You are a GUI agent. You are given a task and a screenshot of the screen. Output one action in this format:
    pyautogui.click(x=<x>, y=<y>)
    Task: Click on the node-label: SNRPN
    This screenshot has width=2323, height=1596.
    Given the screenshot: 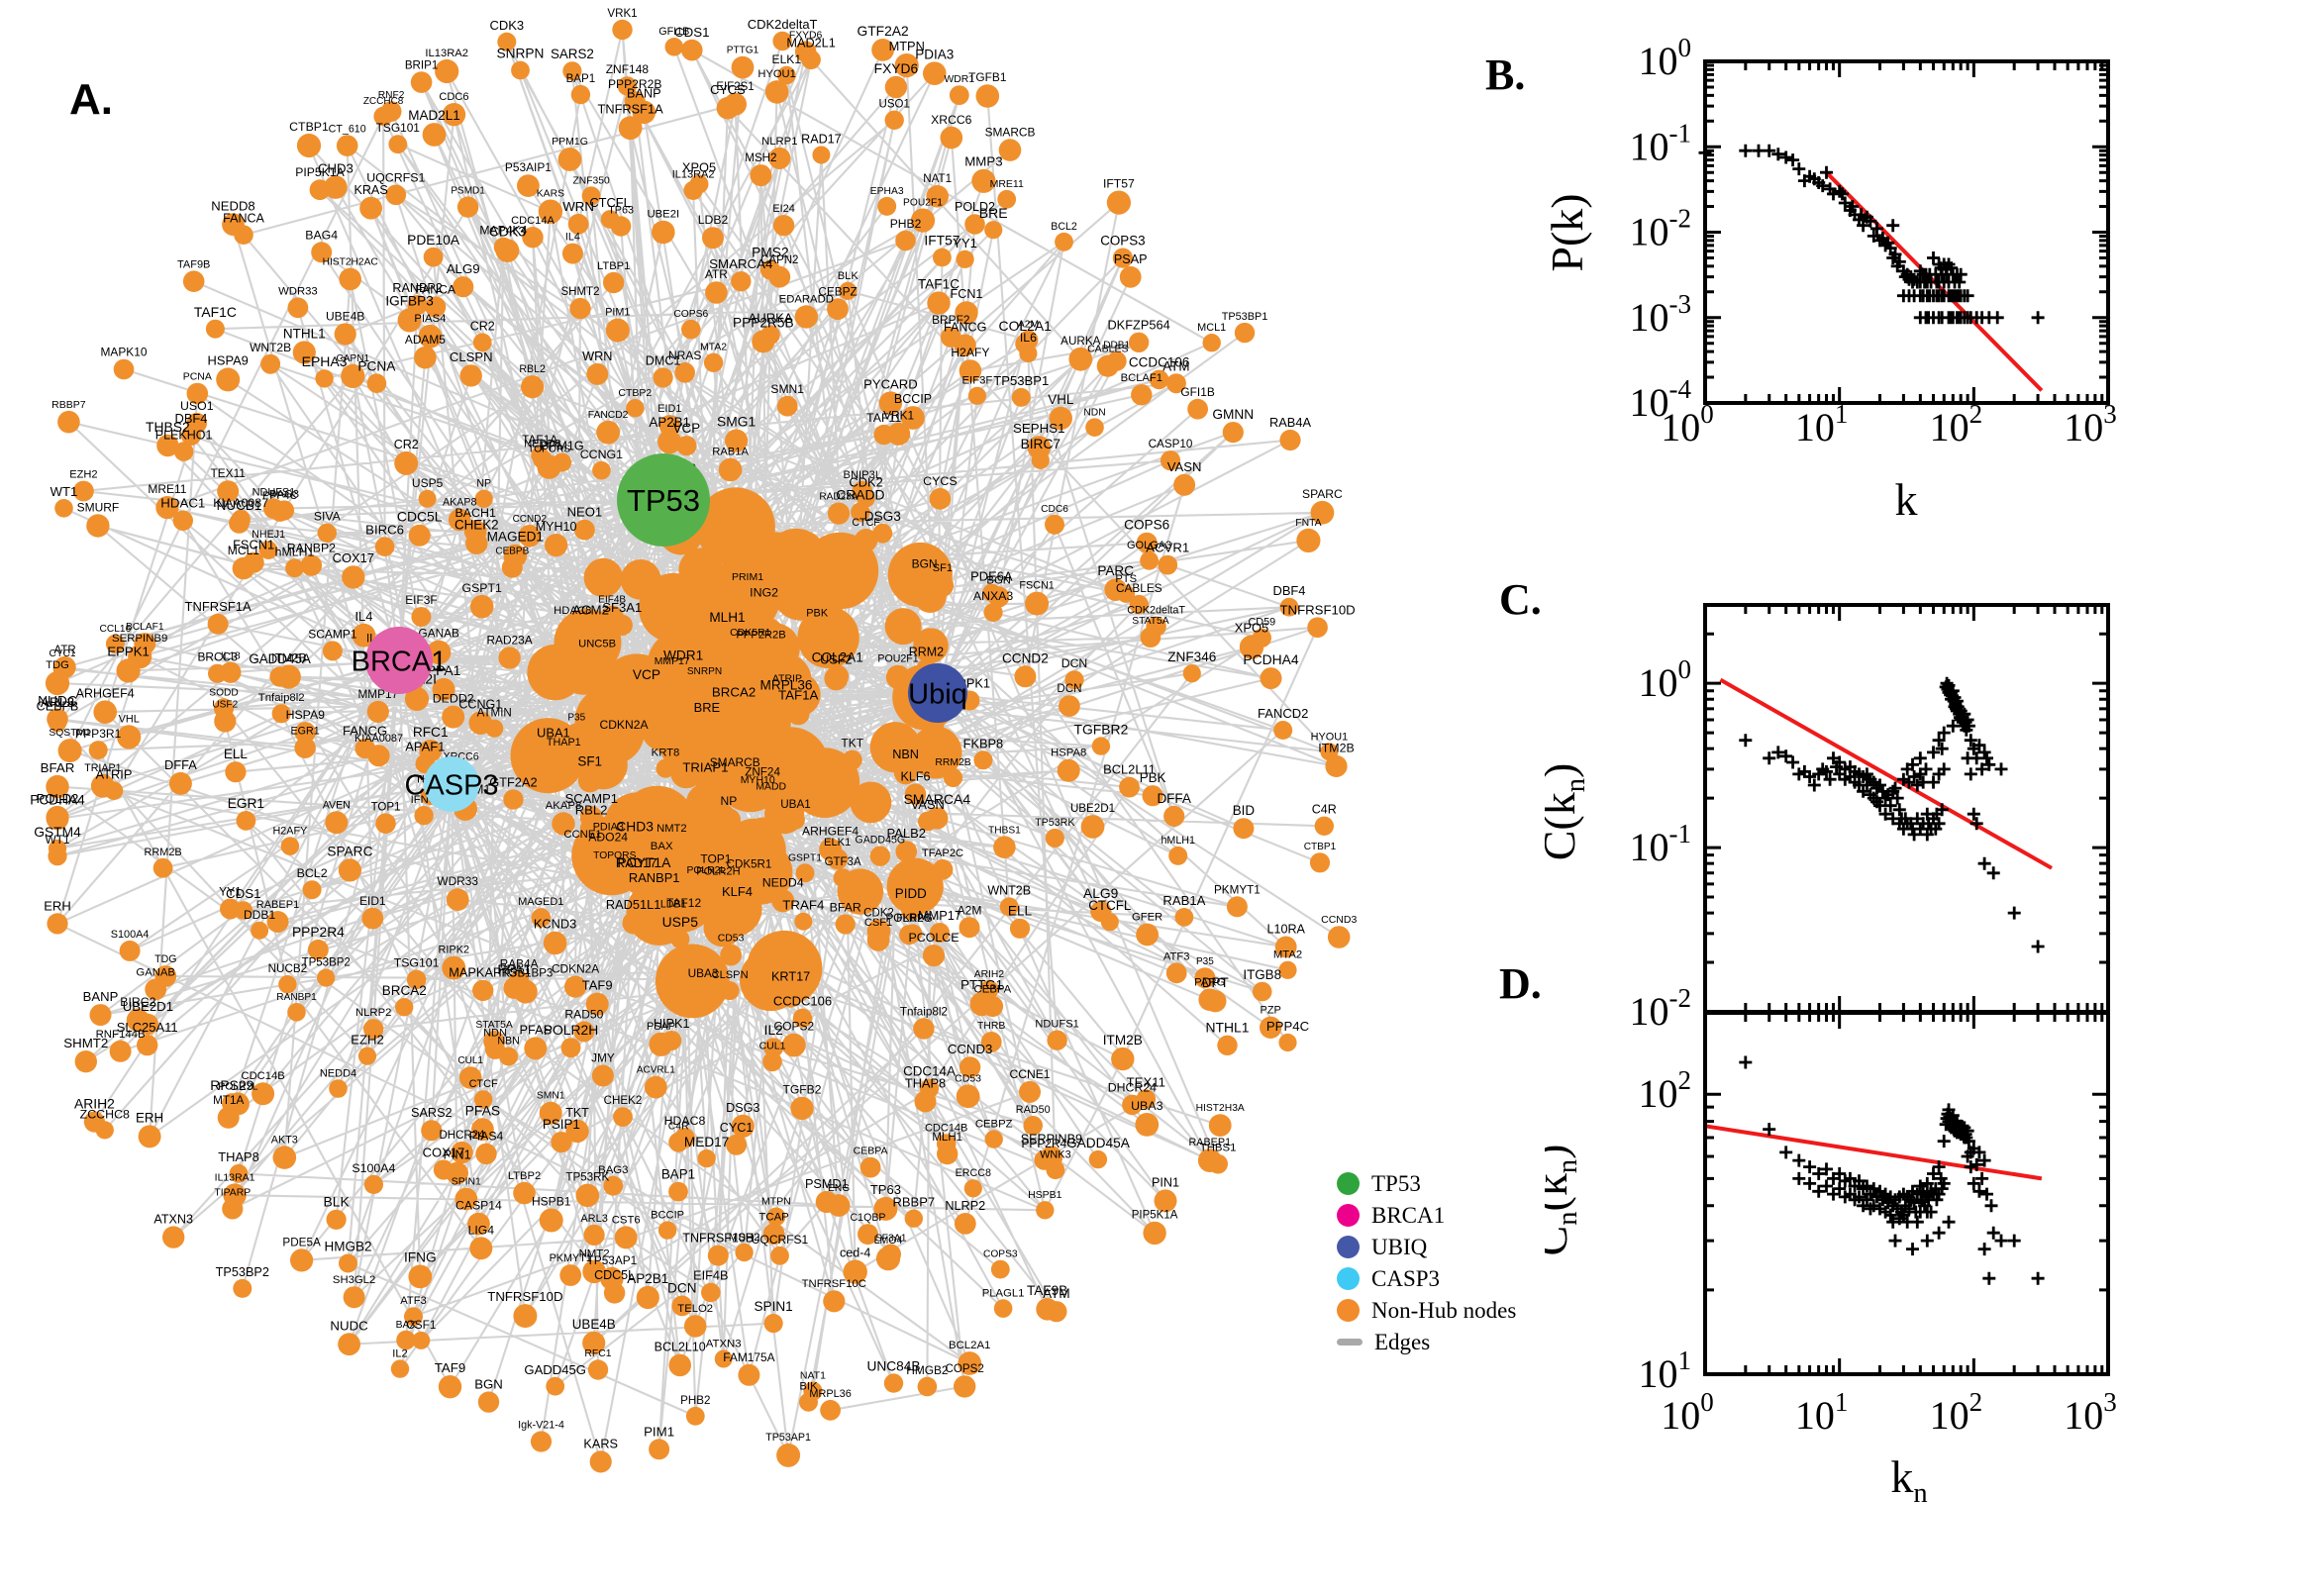 What is the action you would take?
    pyautogui.click(x=704, y=671)
    